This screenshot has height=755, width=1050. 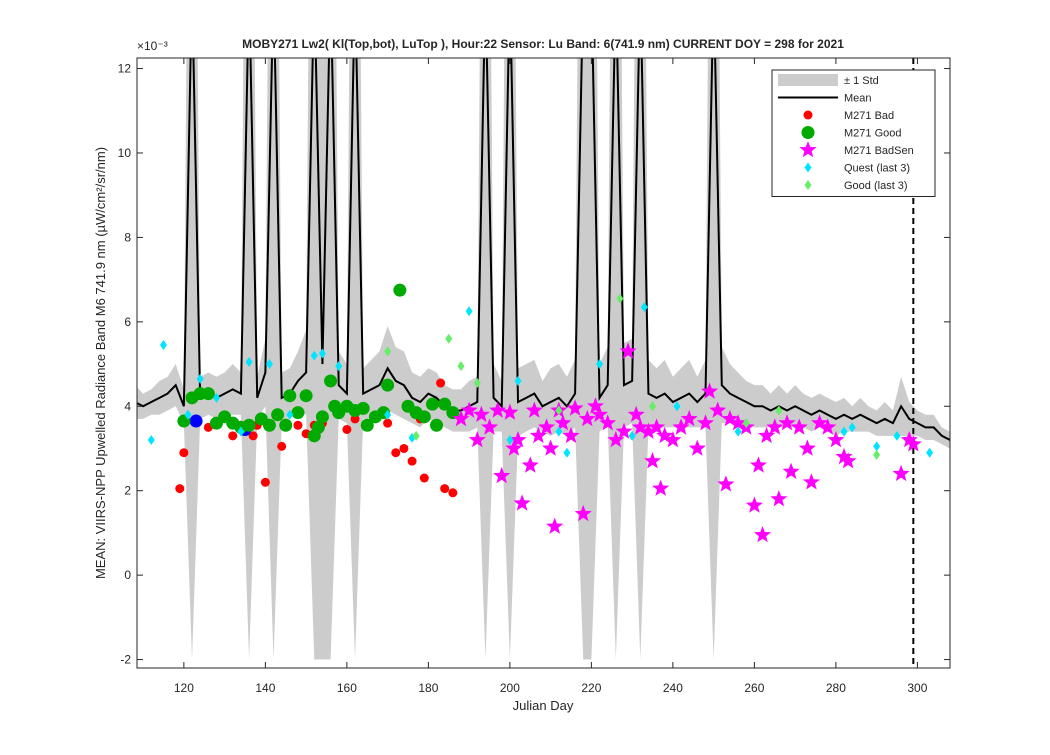 I want to click on y-tick-label: 0, so click(x=127, y=575).